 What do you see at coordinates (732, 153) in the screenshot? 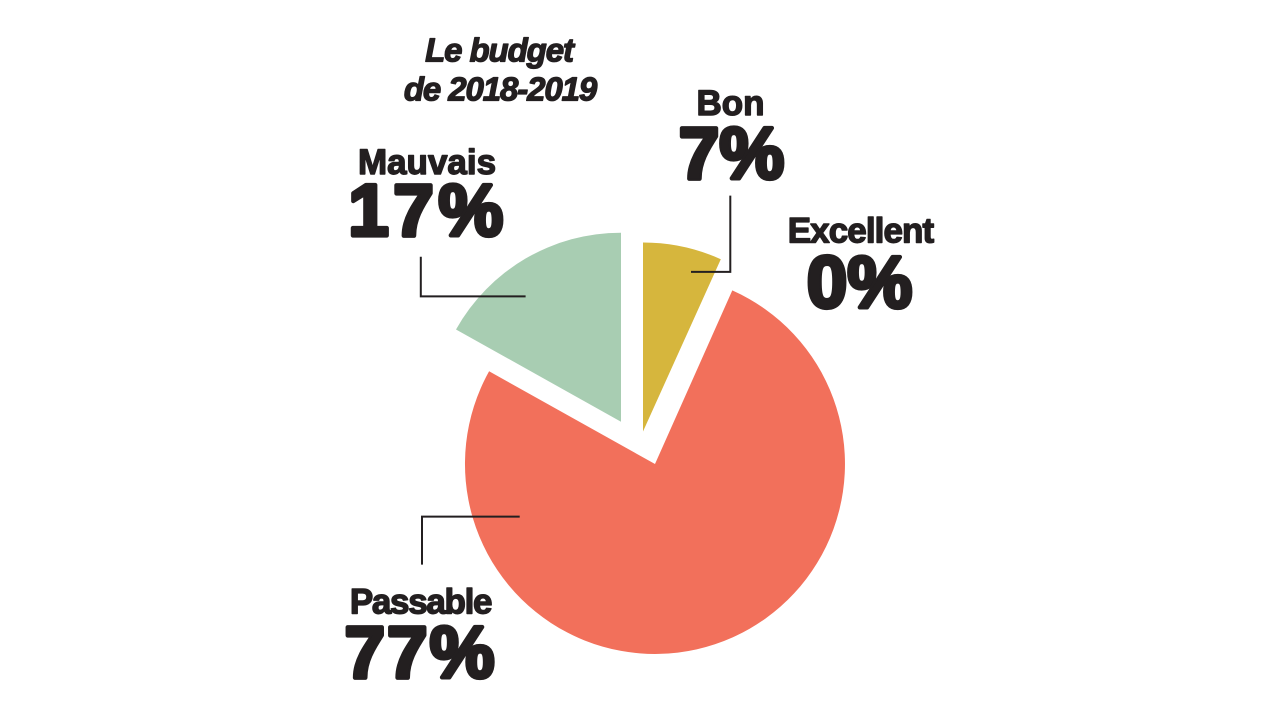
I see `svg-text: 7%` at bounding box center [732, 153].